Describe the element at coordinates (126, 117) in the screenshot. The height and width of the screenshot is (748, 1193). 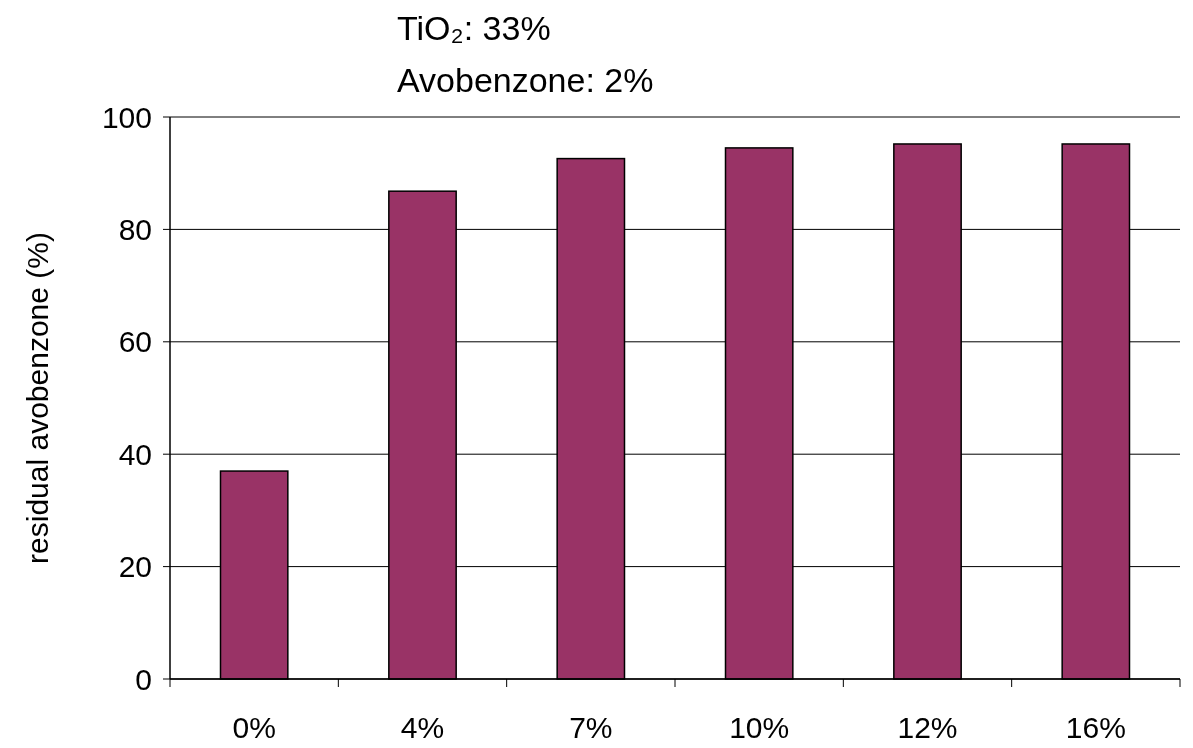
I see `y-tick-label: 100` at that location.